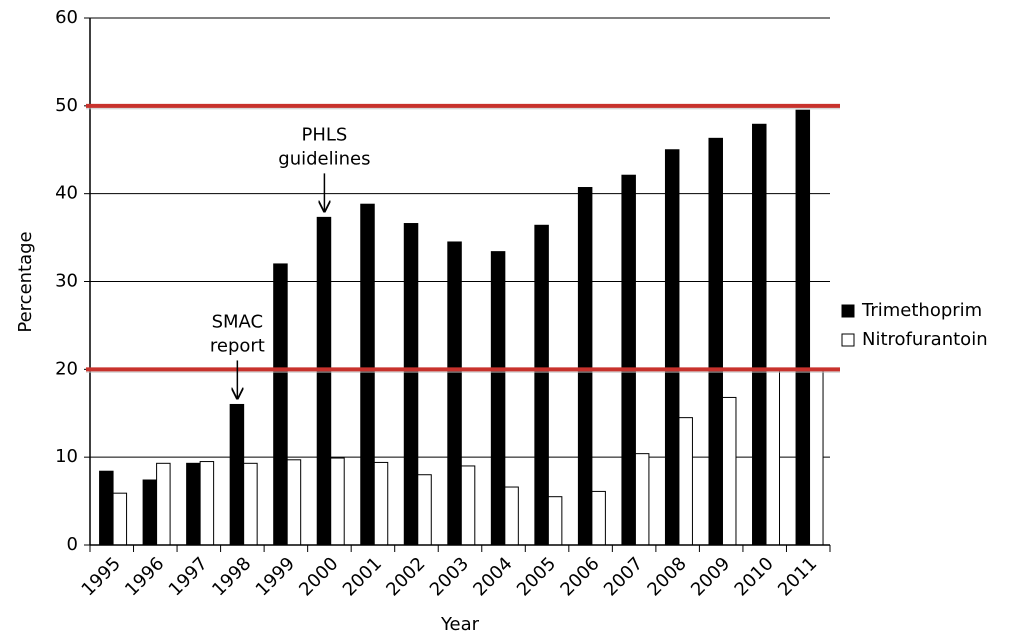 The width and height of the screenshot is (1012, 636). I want to click on y-tick-label: 50, so click(66, 105).